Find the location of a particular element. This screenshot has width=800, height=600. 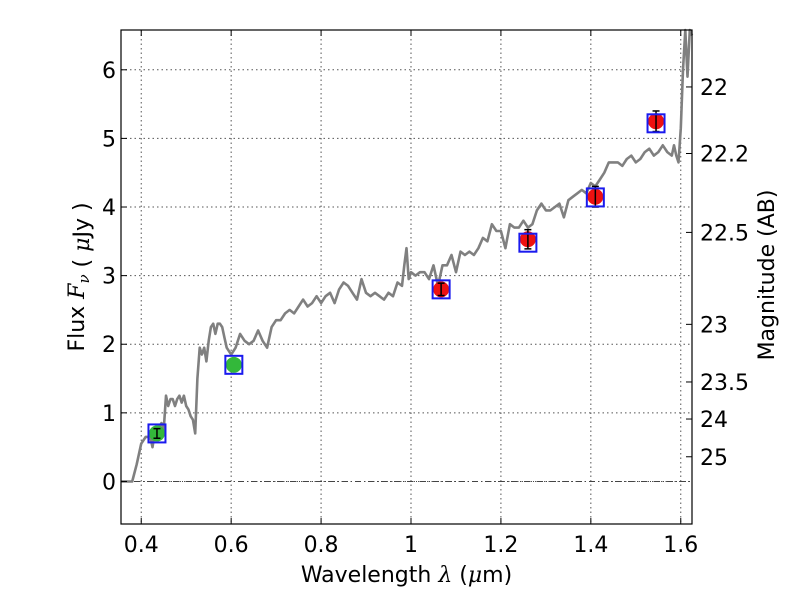

magnitude-tick-label: 22.2 is located at coordinates (724, 155).